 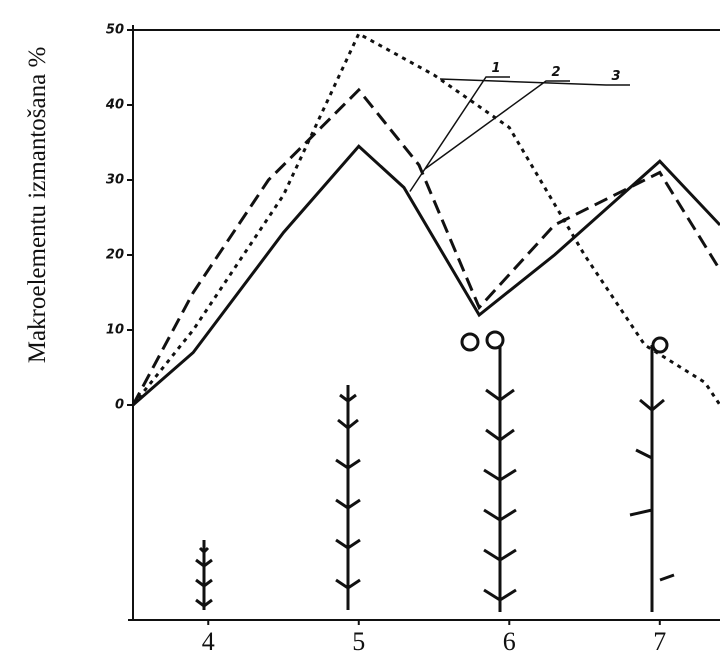 What do you see at coordinates (114, 105) in the screenshot?
I see `y-tick-label: 40` at bounding box center [114, 105].